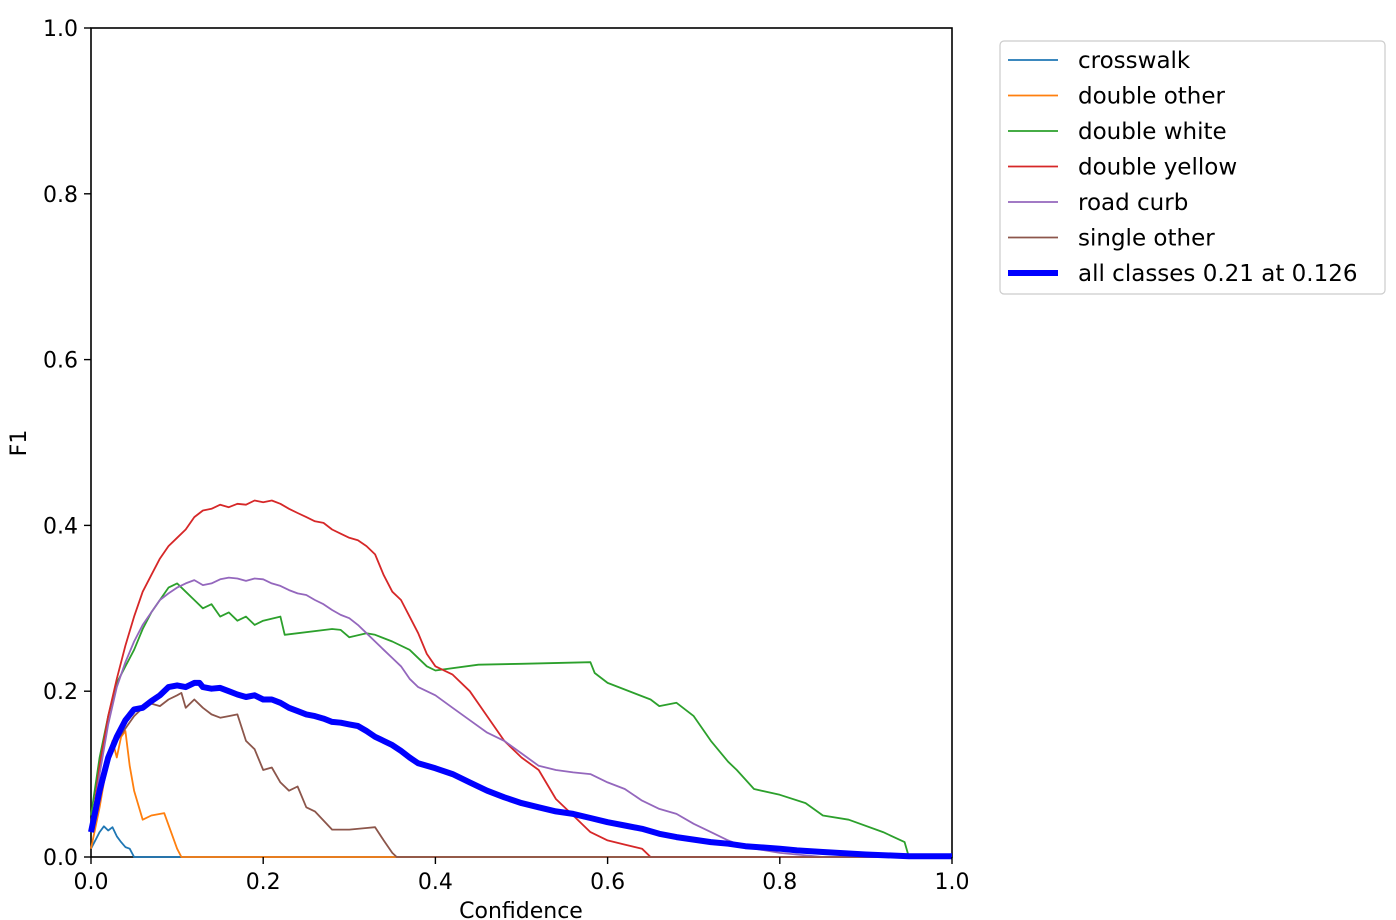  Describe the element at coordinates (67, 444) in the screenshot. I see `y-axis: 0.0 0.2 0.4 0.6 0.8 1.0` at that location.